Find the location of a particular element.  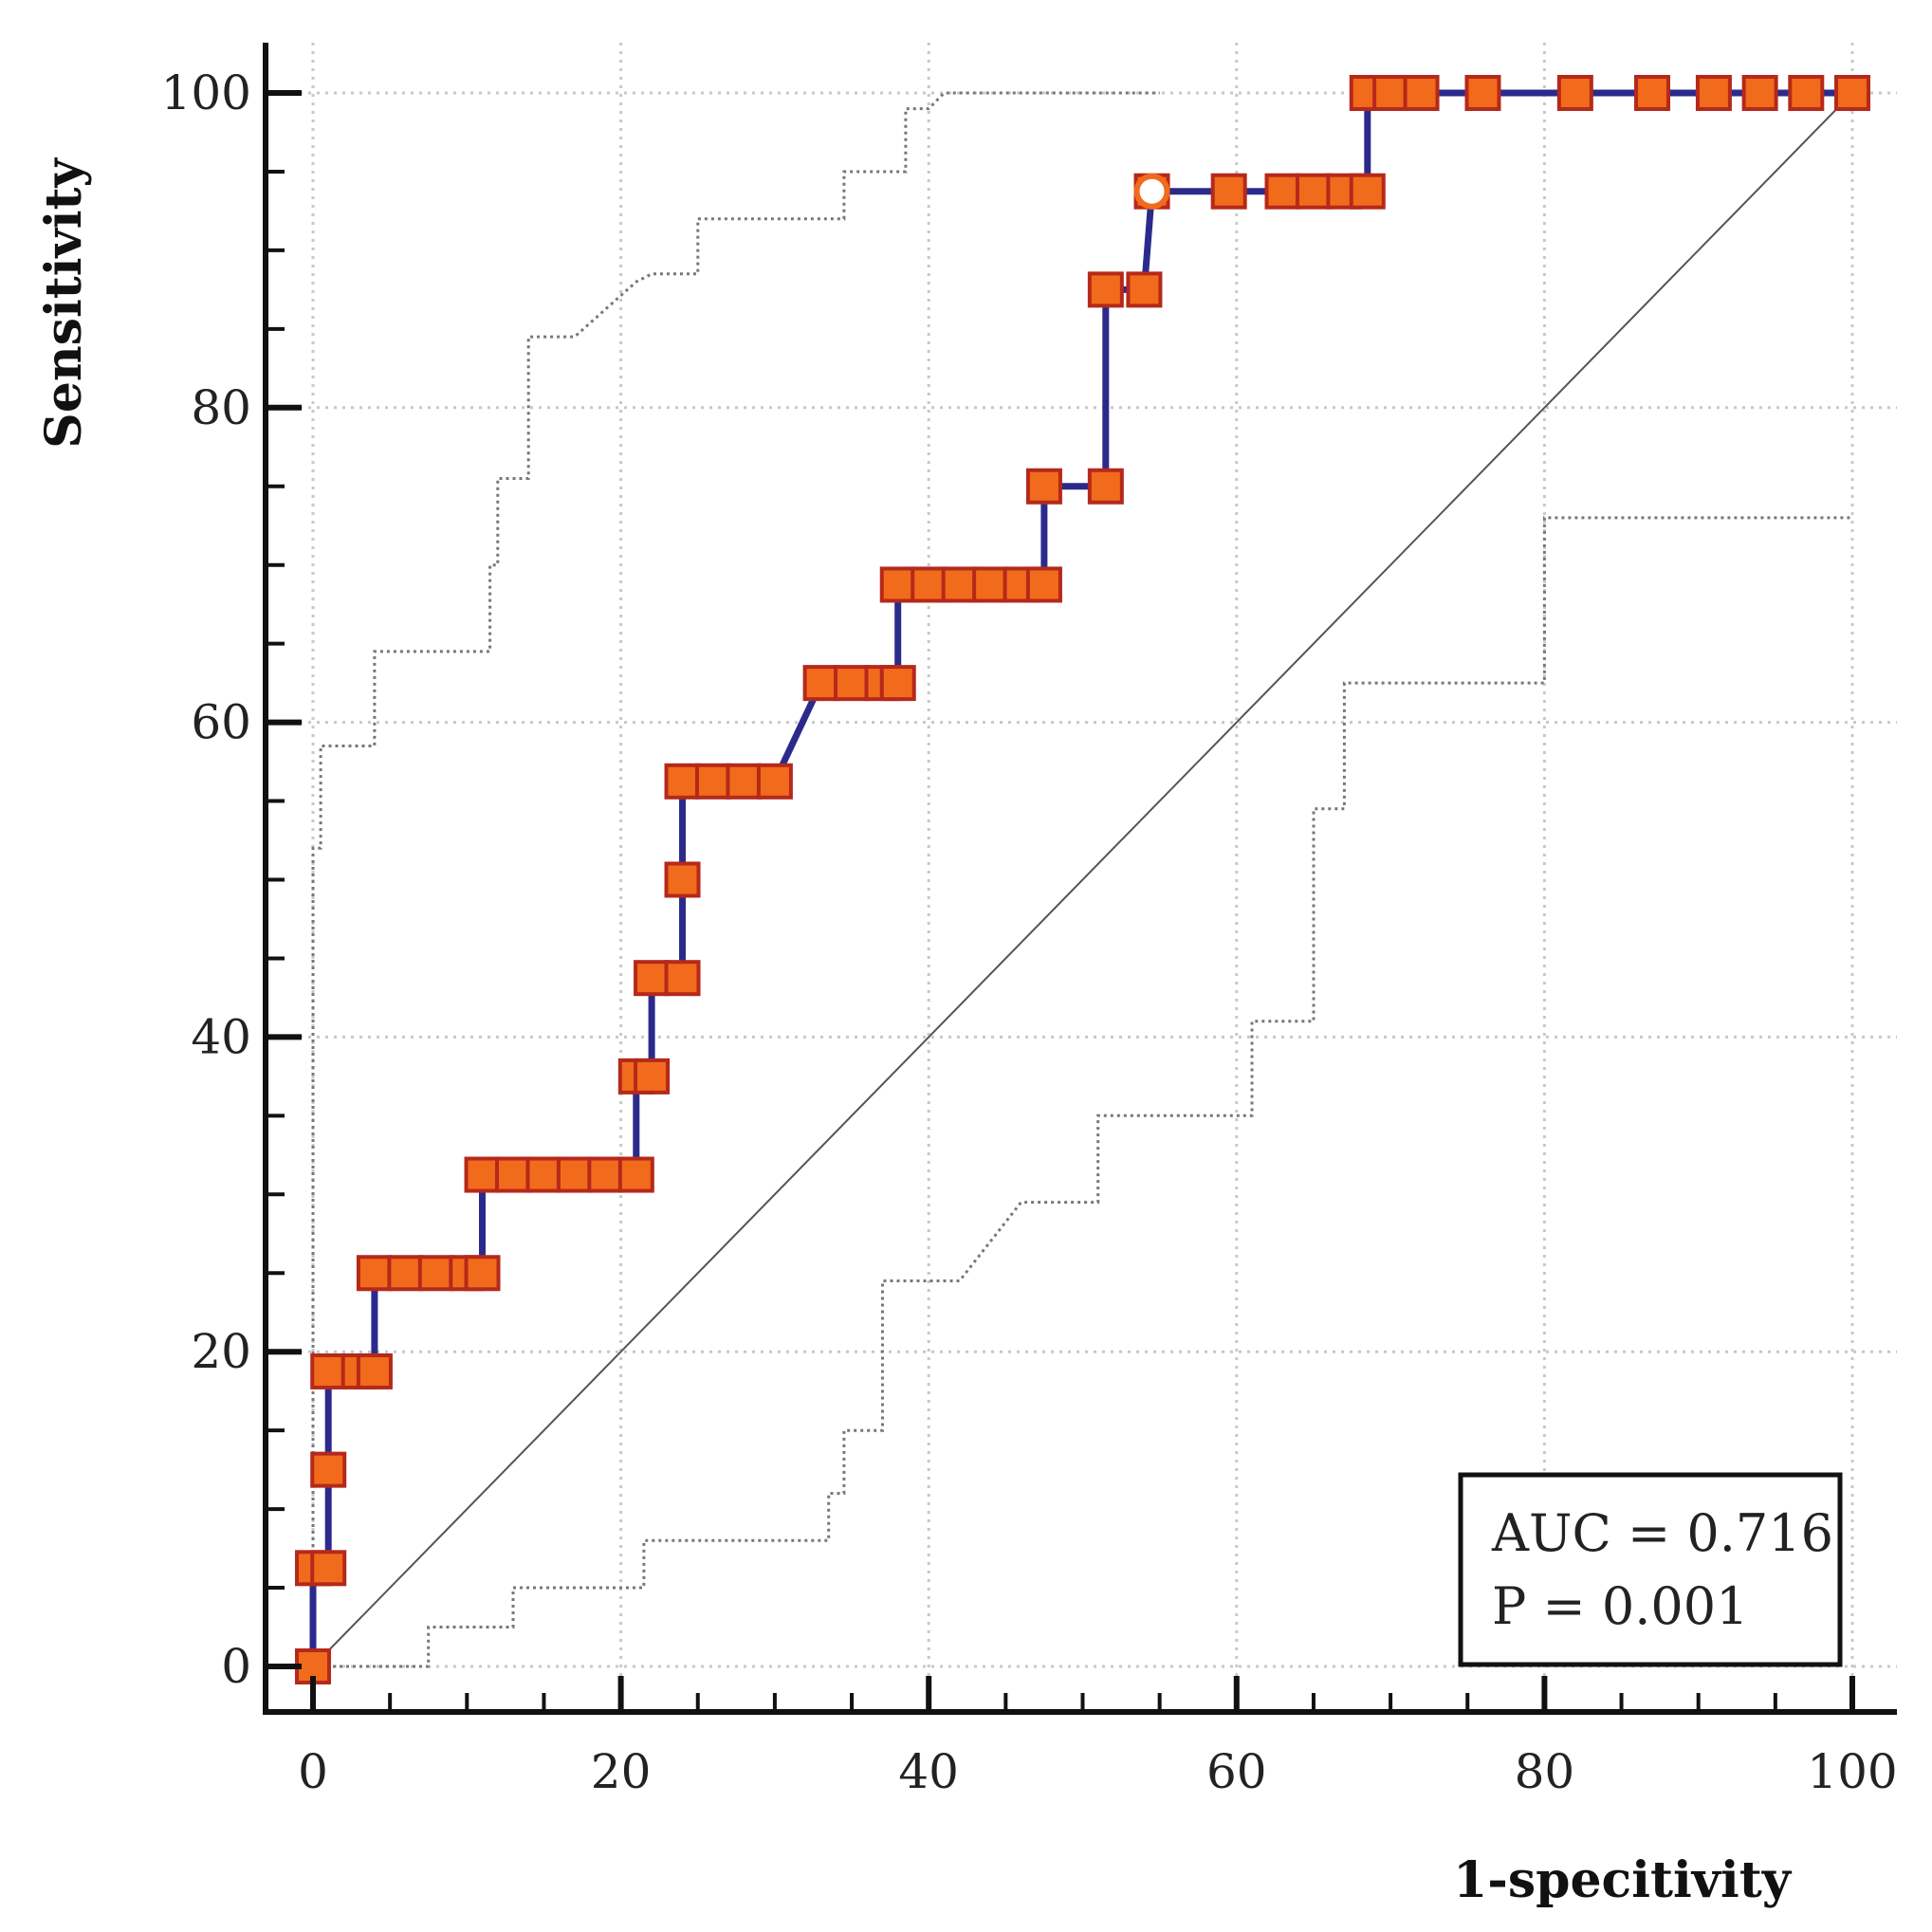

x-tick-label: 60 is located at coordinates (1236, 1771).